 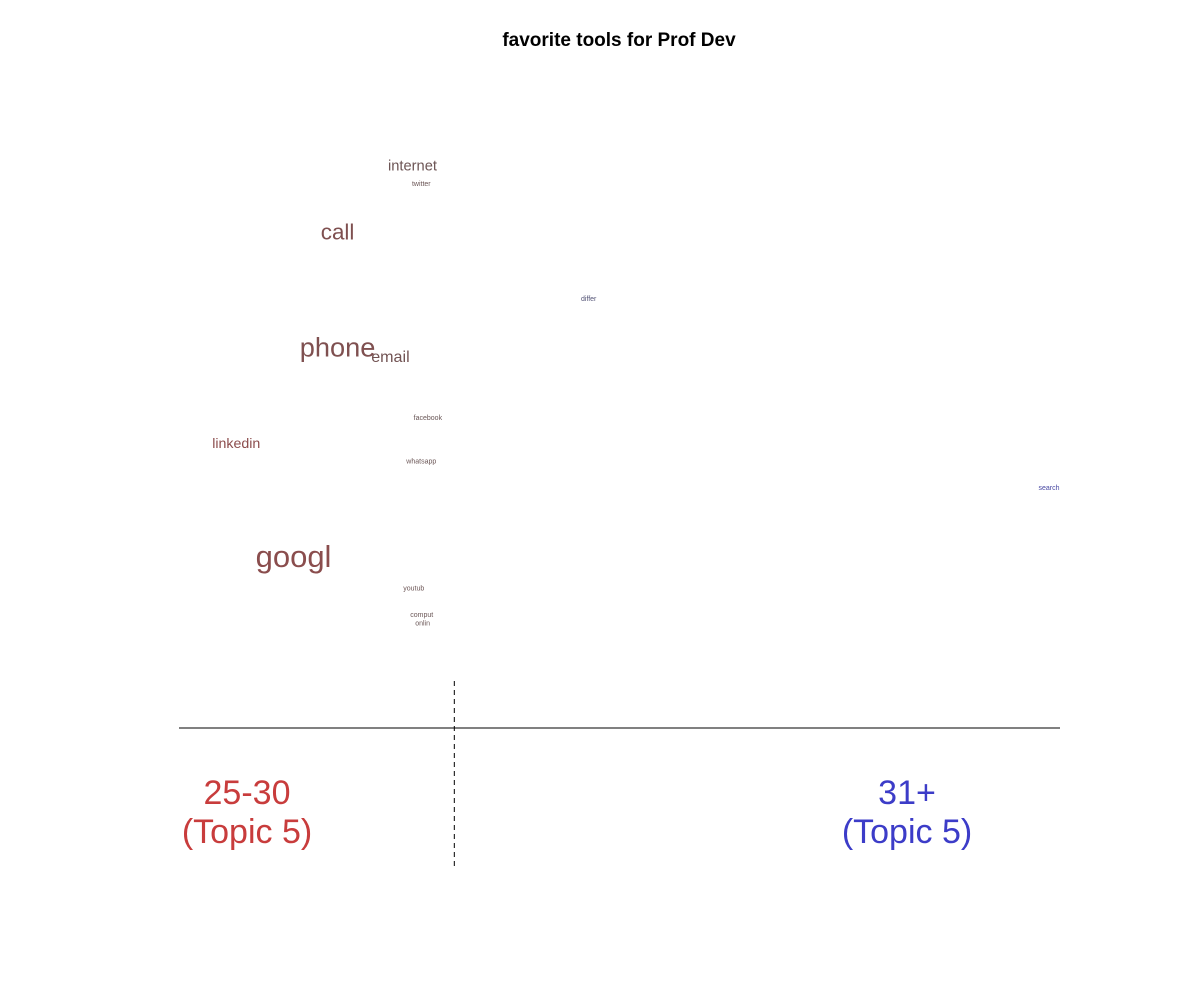 What do you see at coordinates (236, 444) in the screenshot?
I see `word-linkedin: linkedin` at bounding box center [236, 444].